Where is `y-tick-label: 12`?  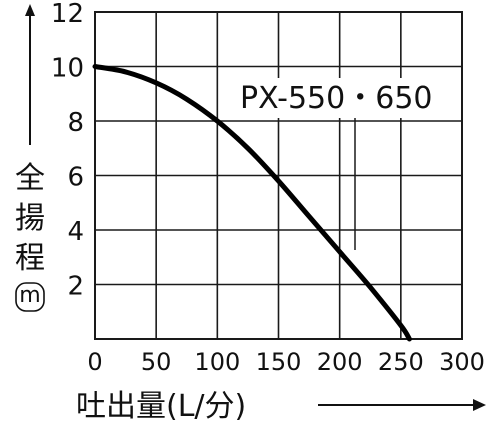 y-tick-label: 12 is located at coordinates (67, 14).